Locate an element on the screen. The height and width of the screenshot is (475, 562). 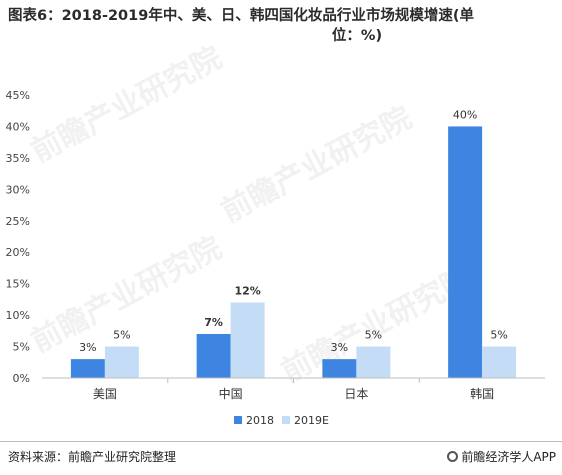
legend: 2018 2019E is located at coordinates (281, 420).